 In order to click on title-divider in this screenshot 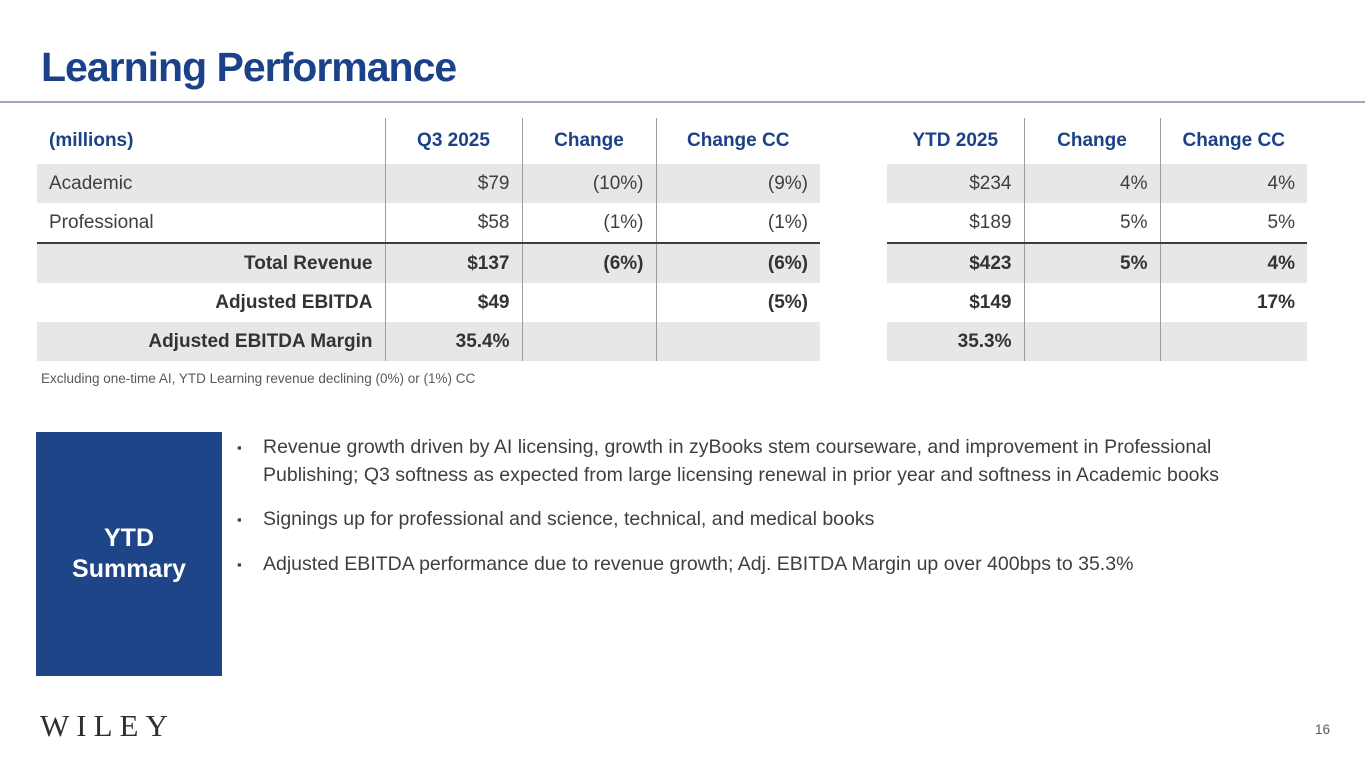, I will do `click(682, 102)`.